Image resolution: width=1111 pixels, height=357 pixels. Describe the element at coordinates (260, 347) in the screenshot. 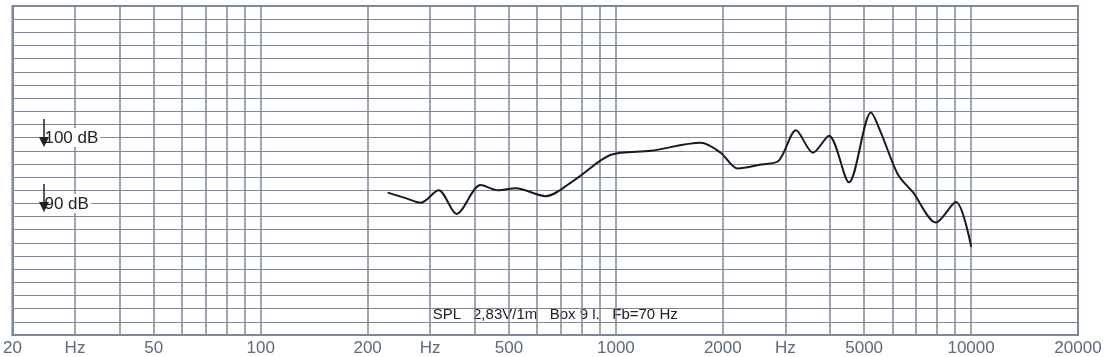

I see `x-tick-label: 100` at that location.